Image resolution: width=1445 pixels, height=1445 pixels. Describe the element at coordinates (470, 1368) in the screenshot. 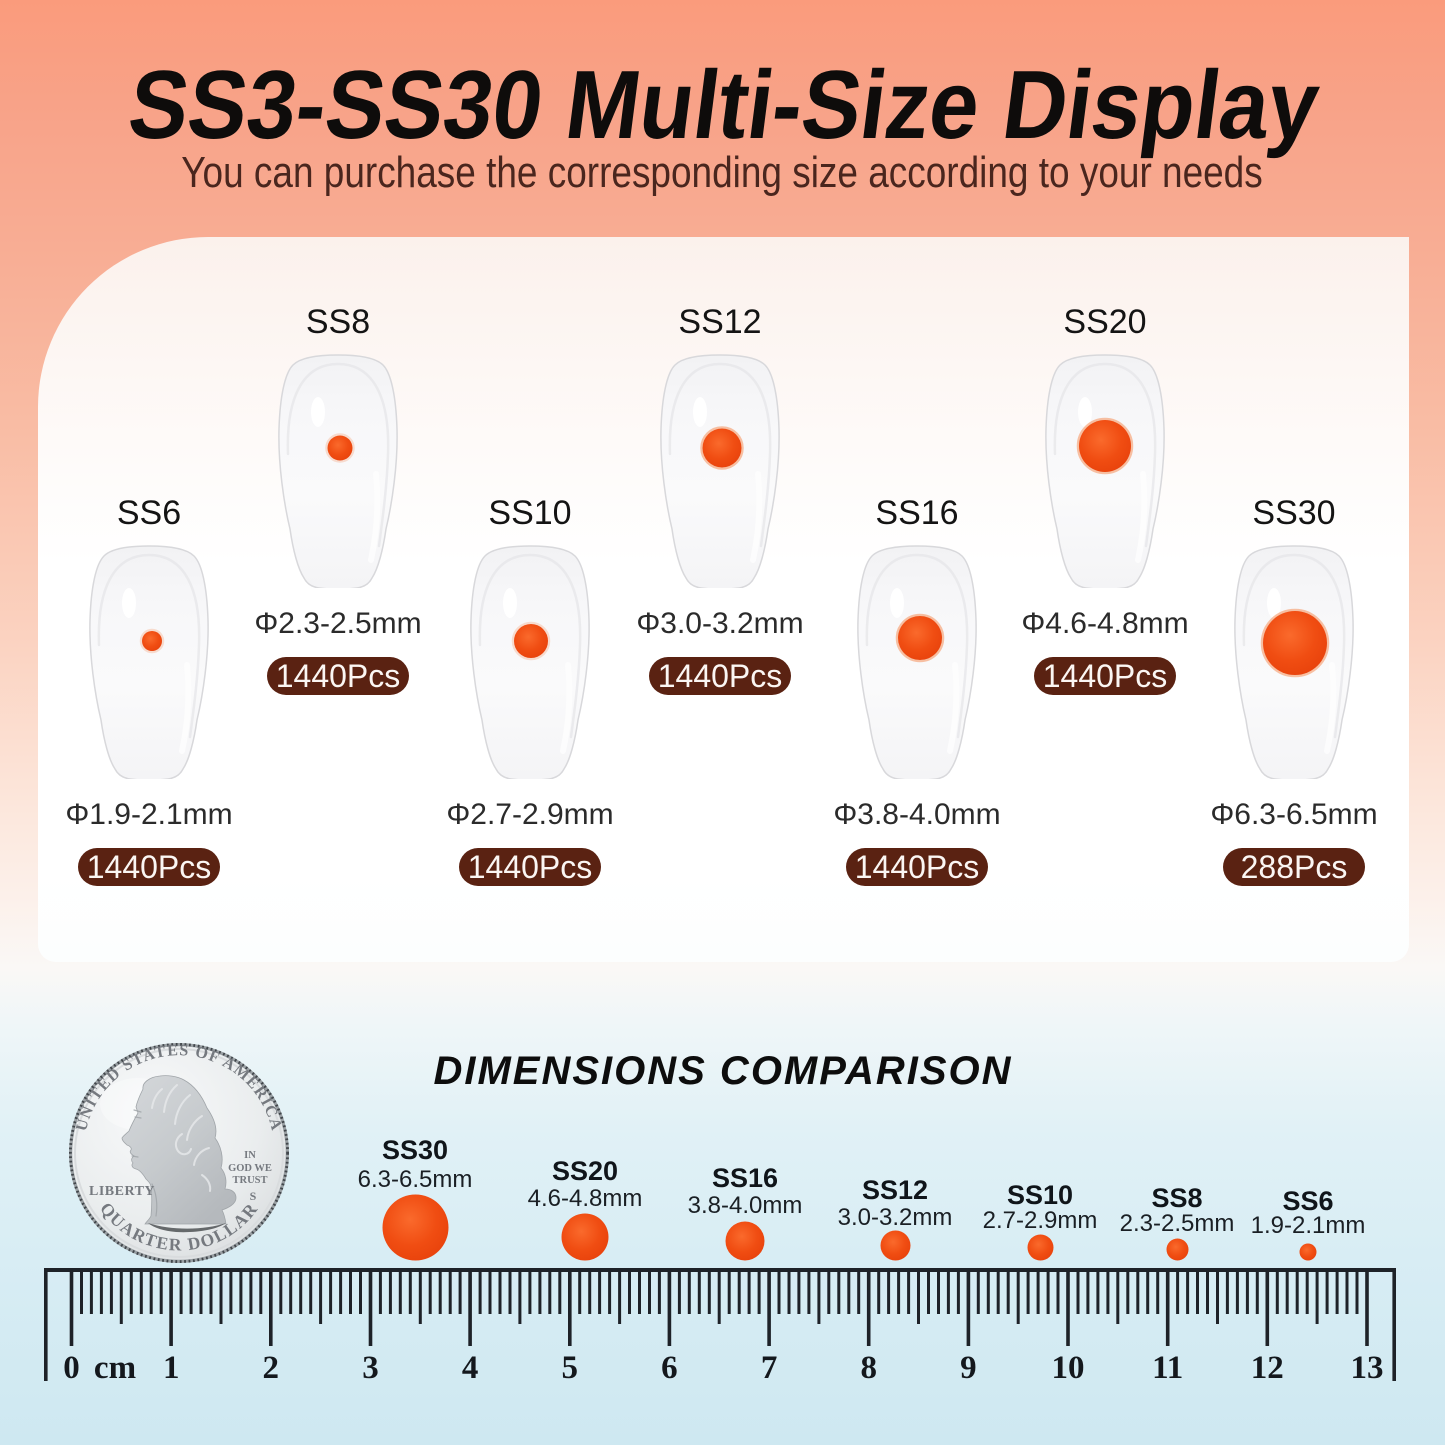

I see `svg-text: 4` at that location.